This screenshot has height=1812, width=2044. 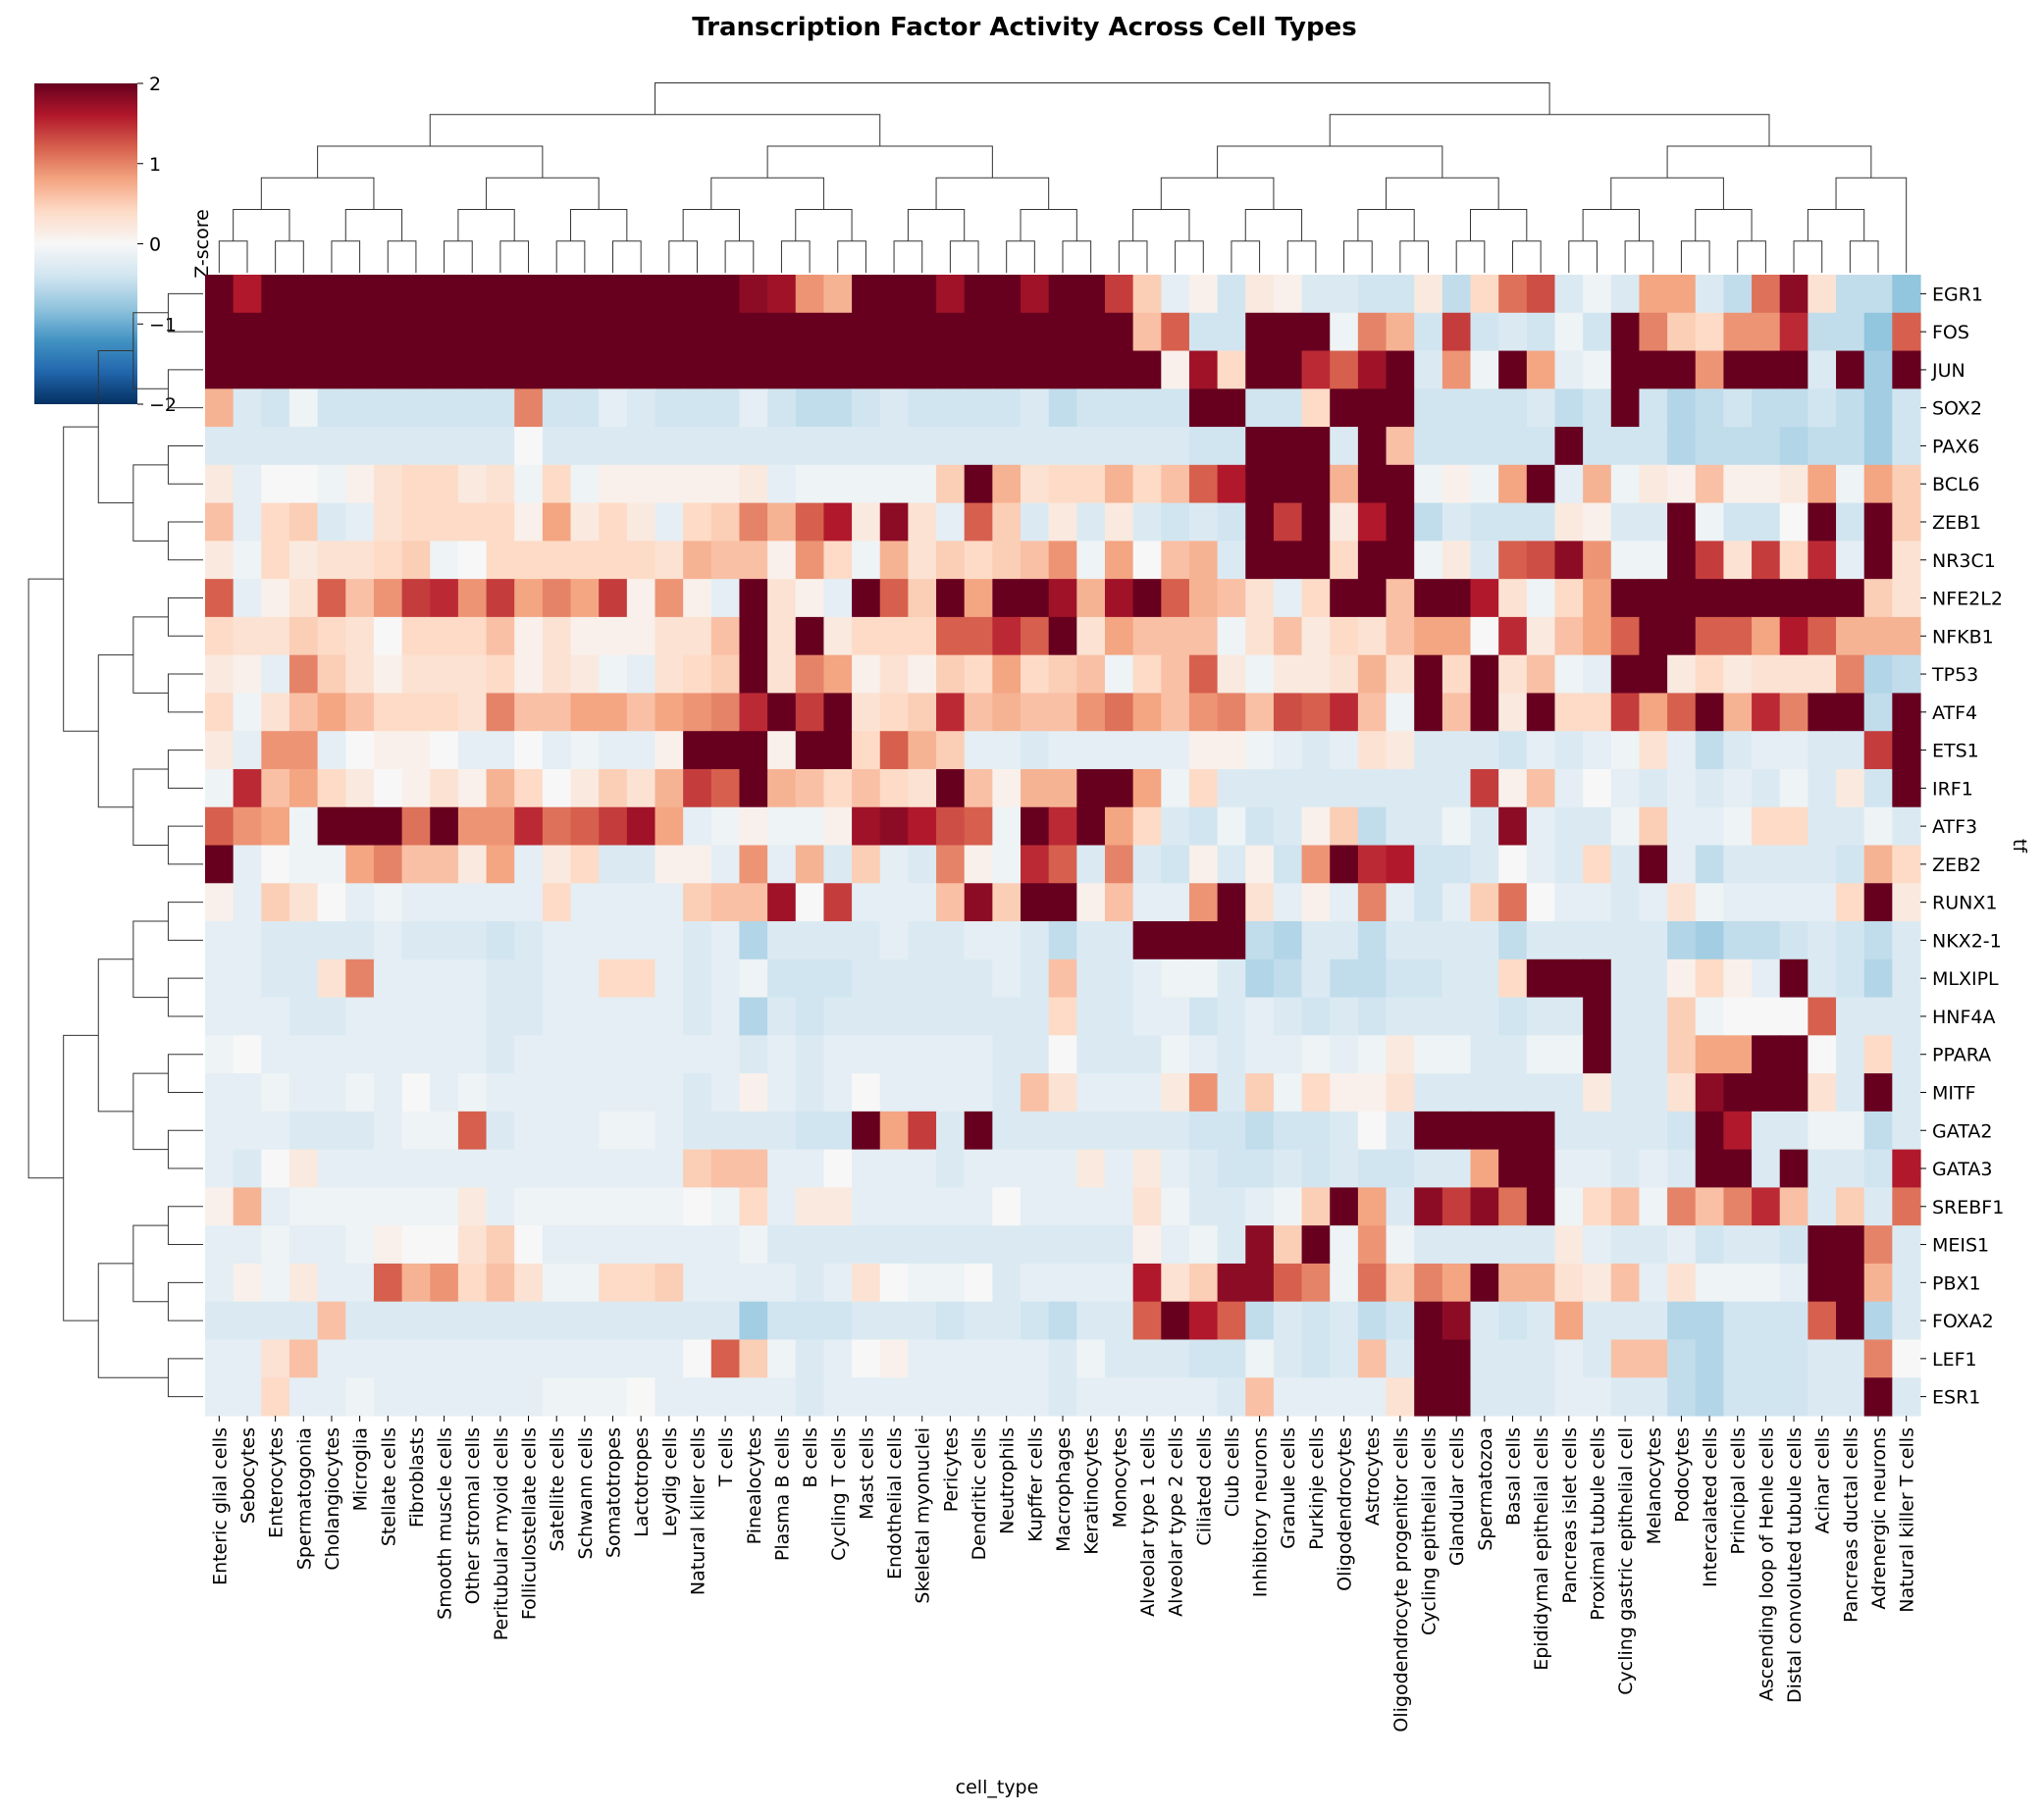 I want to click on column-label: Club cells, so click(x=1232, y=1472).